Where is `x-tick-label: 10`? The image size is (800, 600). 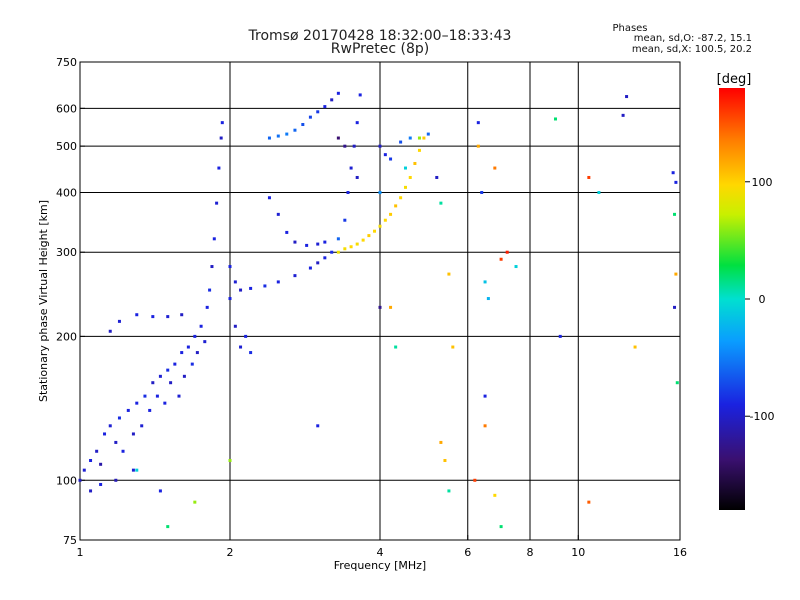 x-tick-label: 10 is located at coordinates (578, 552).